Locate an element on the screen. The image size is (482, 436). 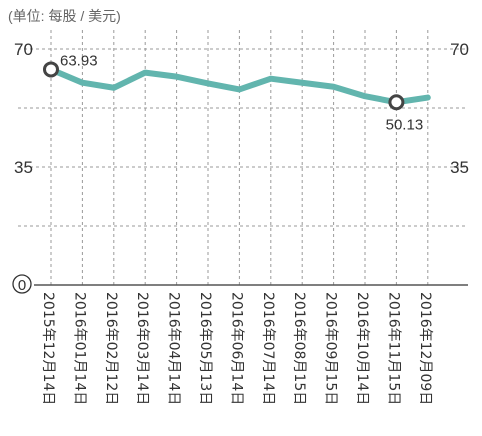
x-tick-label: 2016年01月14日 is located at coordinates (79, 348).